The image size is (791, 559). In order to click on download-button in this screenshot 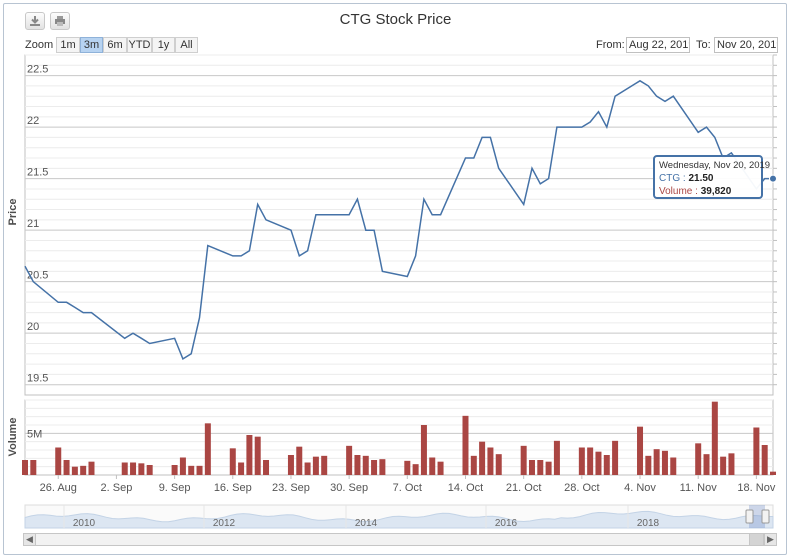, I will do `click(35, 21)`.